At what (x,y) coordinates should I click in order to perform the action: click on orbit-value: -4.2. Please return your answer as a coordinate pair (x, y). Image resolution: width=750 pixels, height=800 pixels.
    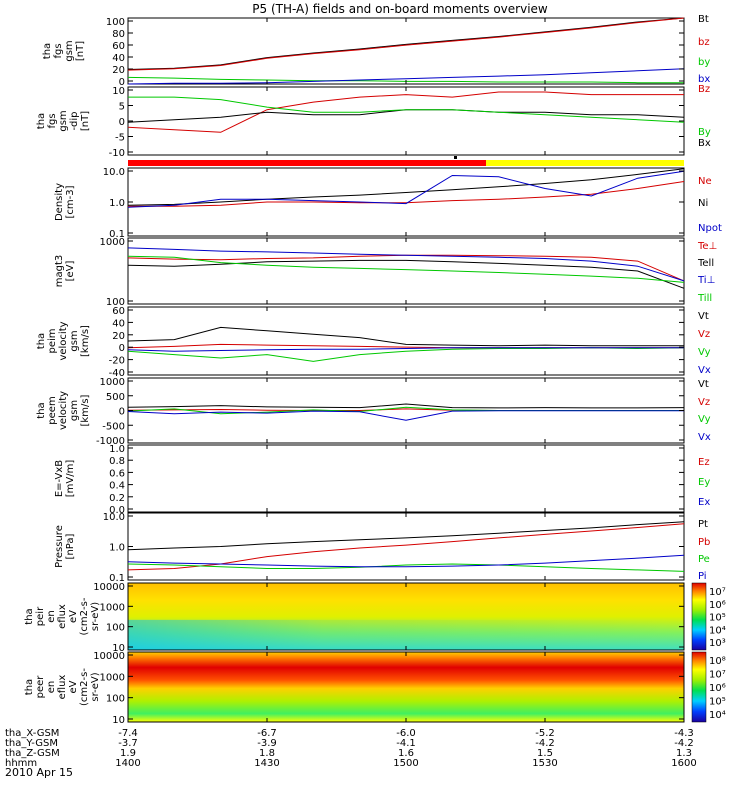
    Looking at the image, I should click on (684, 743).